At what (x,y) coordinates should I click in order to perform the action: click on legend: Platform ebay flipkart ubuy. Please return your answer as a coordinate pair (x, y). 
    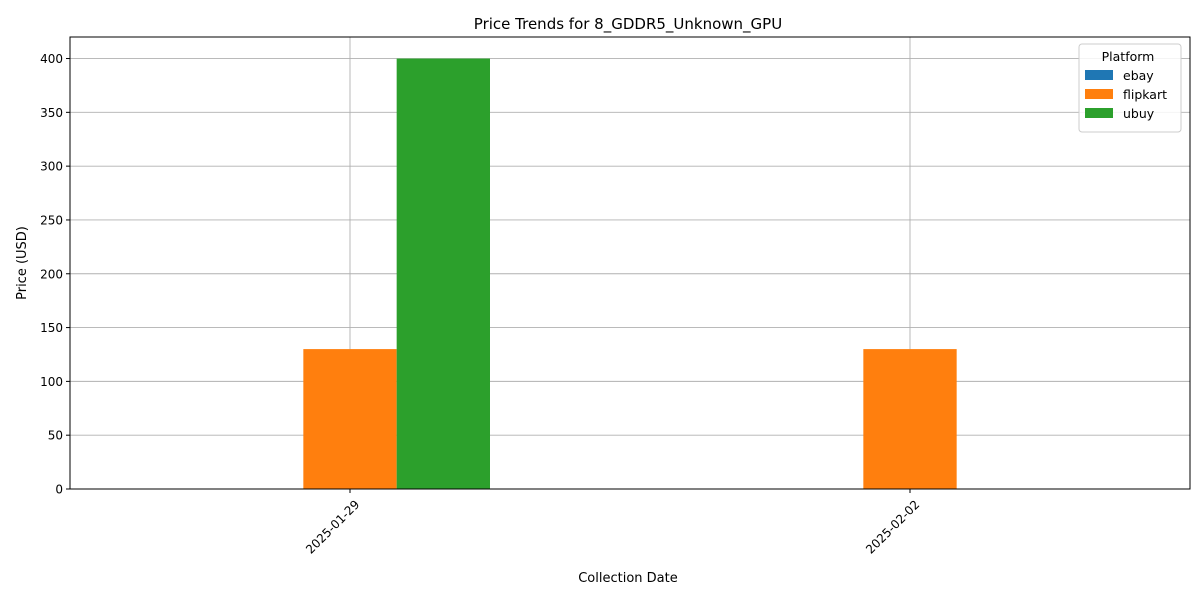
    Looking at the image, I should click on (1130, 88).